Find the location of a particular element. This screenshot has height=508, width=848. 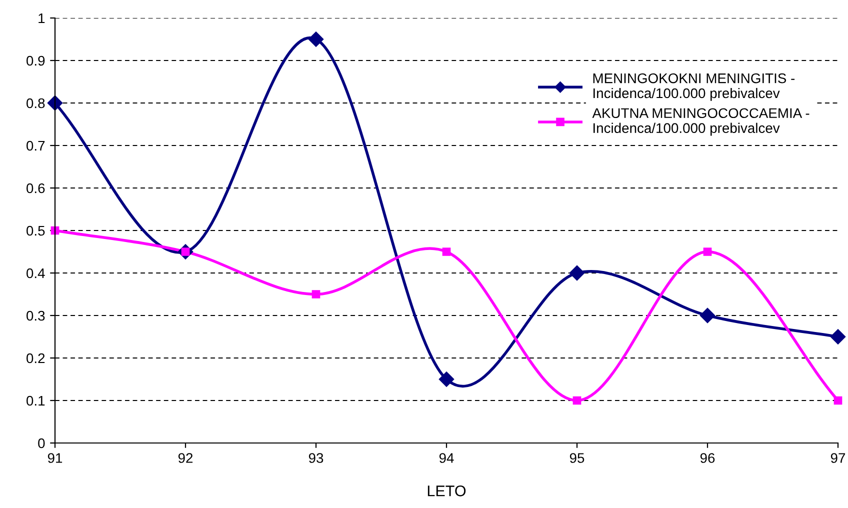

y-tick-label: 0.1 is located at coordinates (35, 401).